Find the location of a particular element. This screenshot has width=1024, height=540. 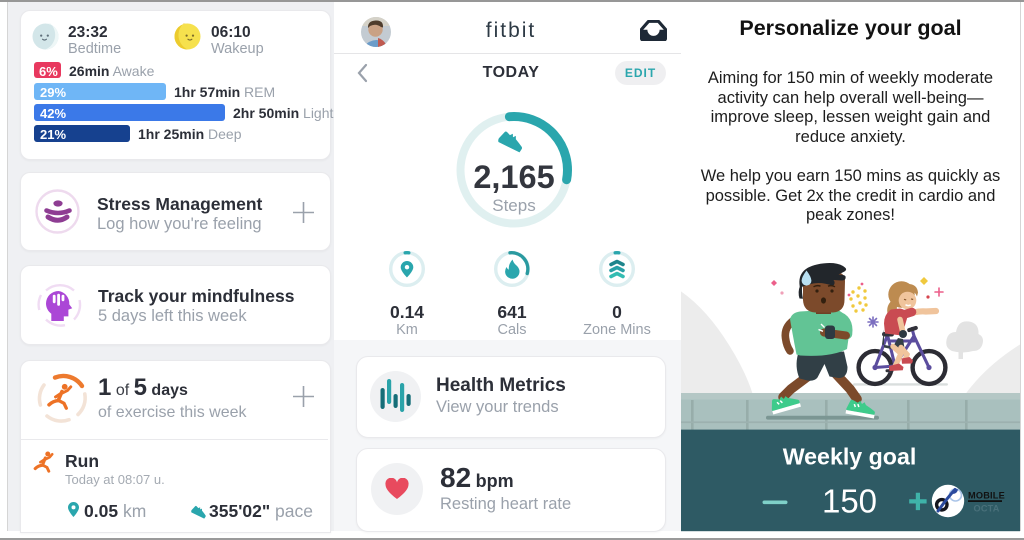

svg-text: OCTA is located at coordinates (987, 509).